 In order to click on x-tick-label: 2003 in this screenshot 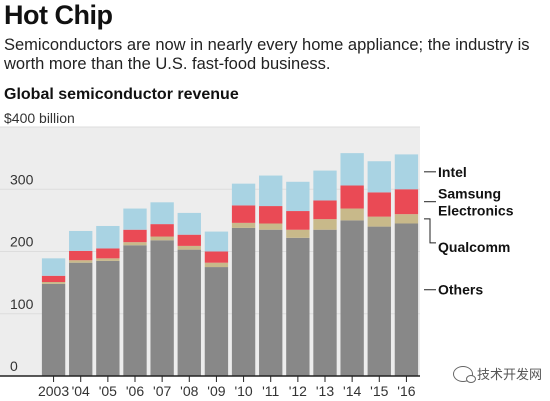, I will do `click(53, 391)`.